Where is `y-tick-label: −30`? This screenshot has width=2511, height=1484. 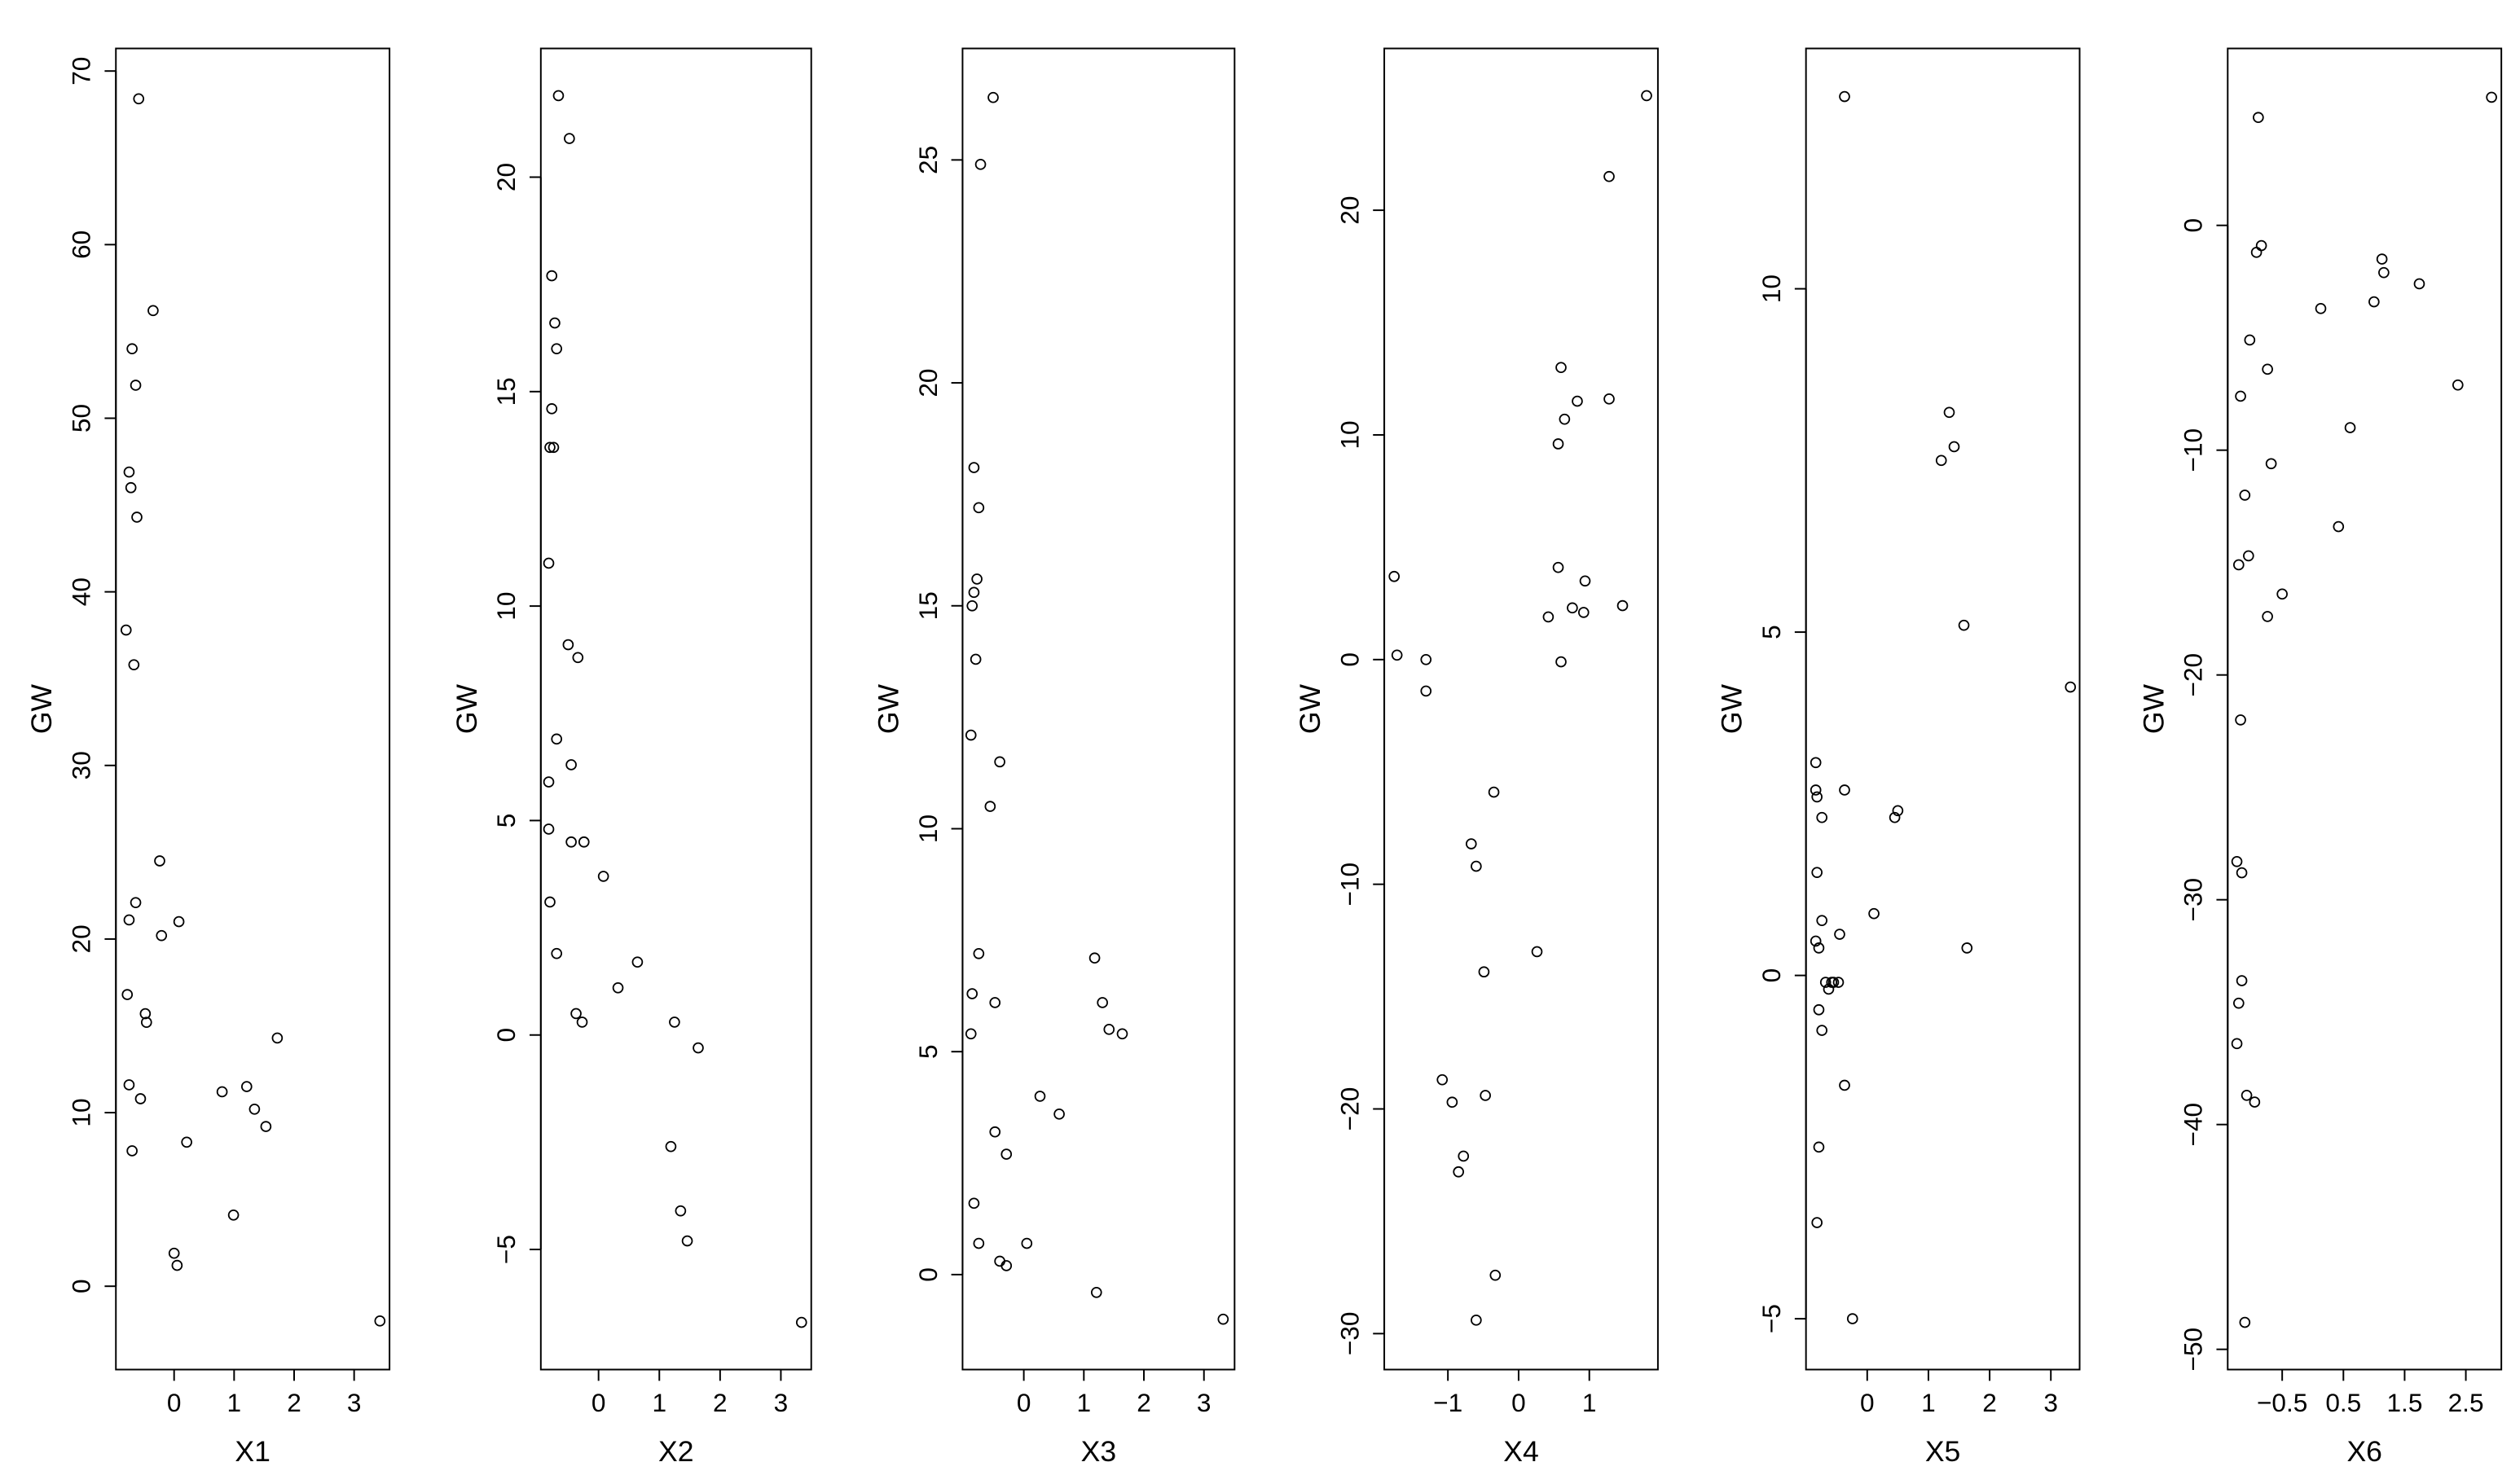
y-tick-label: −30 is located at coordinates (2193, 900).